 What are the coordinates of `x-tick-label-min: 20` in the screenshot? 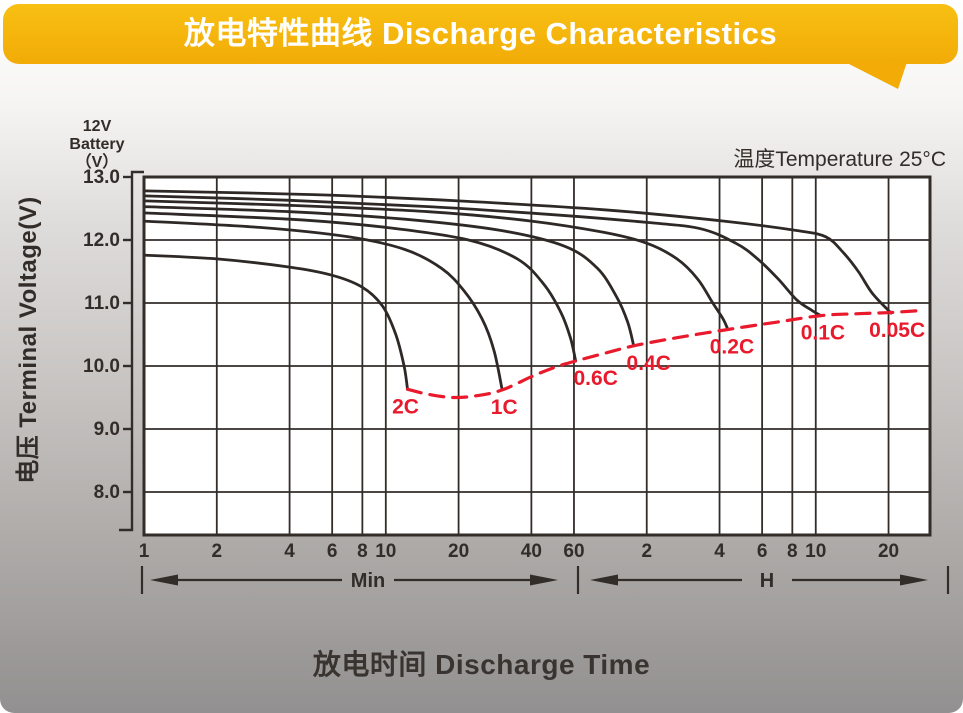 It's located at (458, 551).